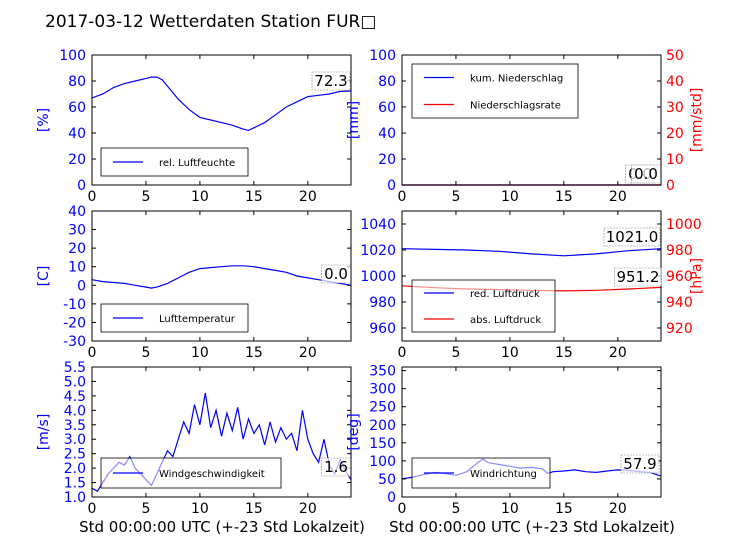 The width and height of the screenshot is (736, 552). Describe the element at coordinates (354, 431) in the screenshot. I see `y-axis-label: [deg]` at that location.